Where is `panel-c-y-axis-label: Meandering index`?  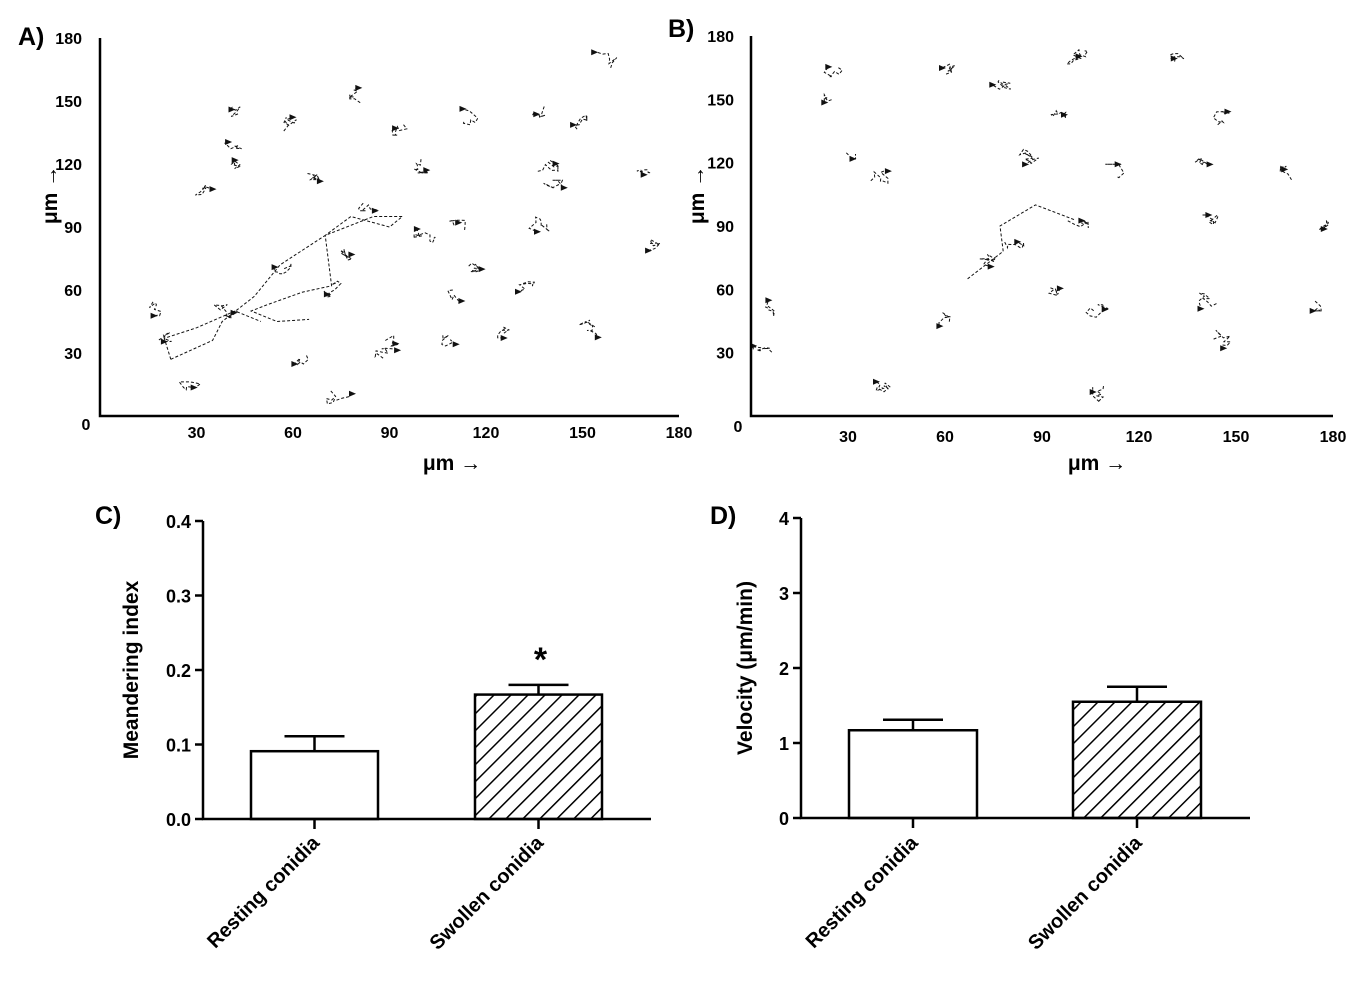 panel-c-y-axis-label: Meandering index is located at coordinates (131, 669).